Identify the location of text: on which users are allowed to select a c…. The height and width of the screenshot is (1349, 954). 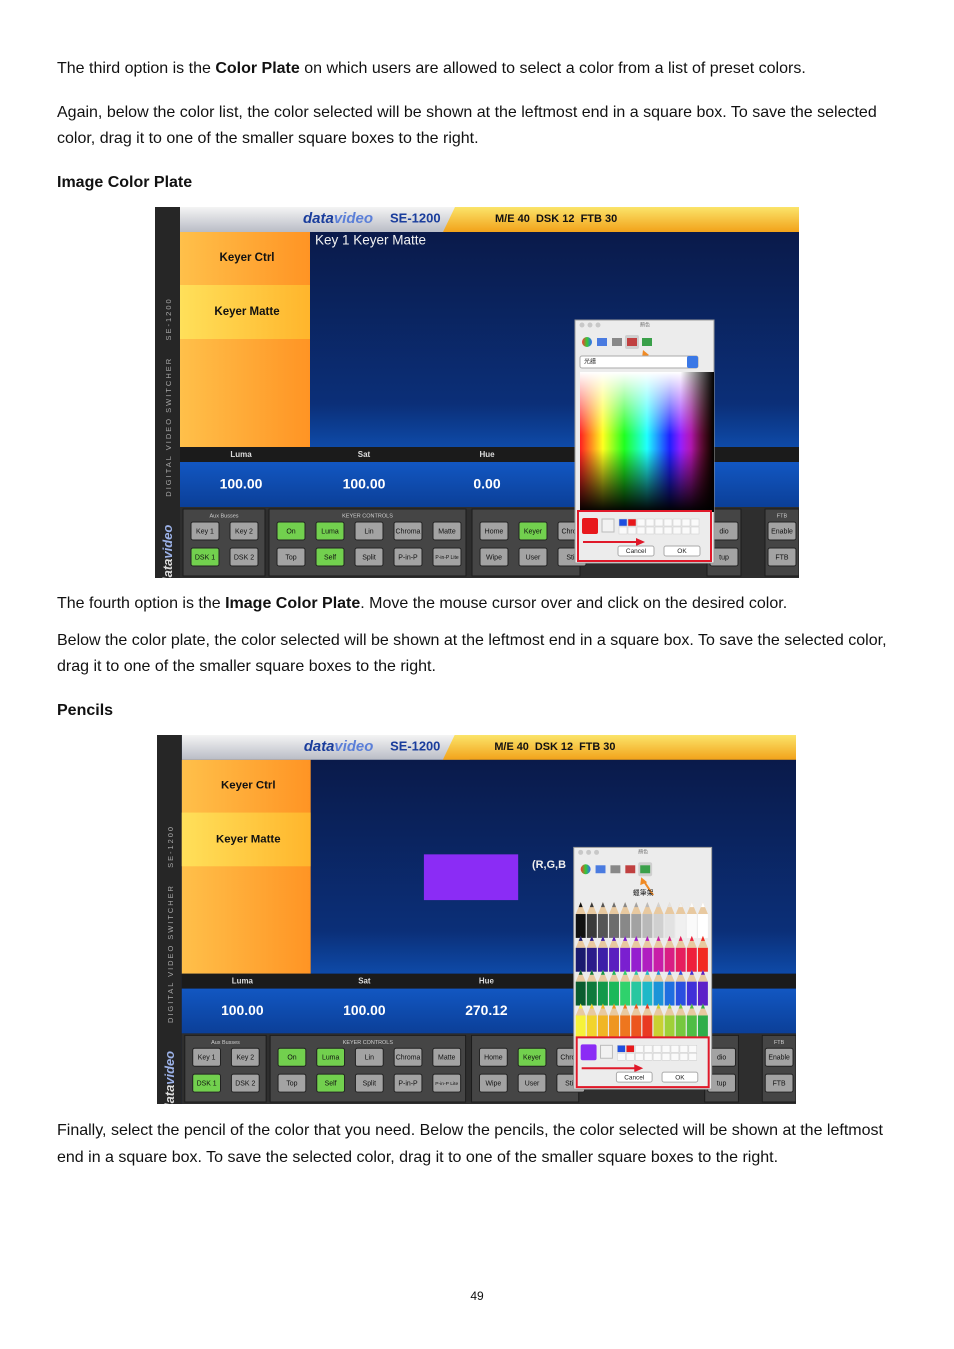
(552, 68).